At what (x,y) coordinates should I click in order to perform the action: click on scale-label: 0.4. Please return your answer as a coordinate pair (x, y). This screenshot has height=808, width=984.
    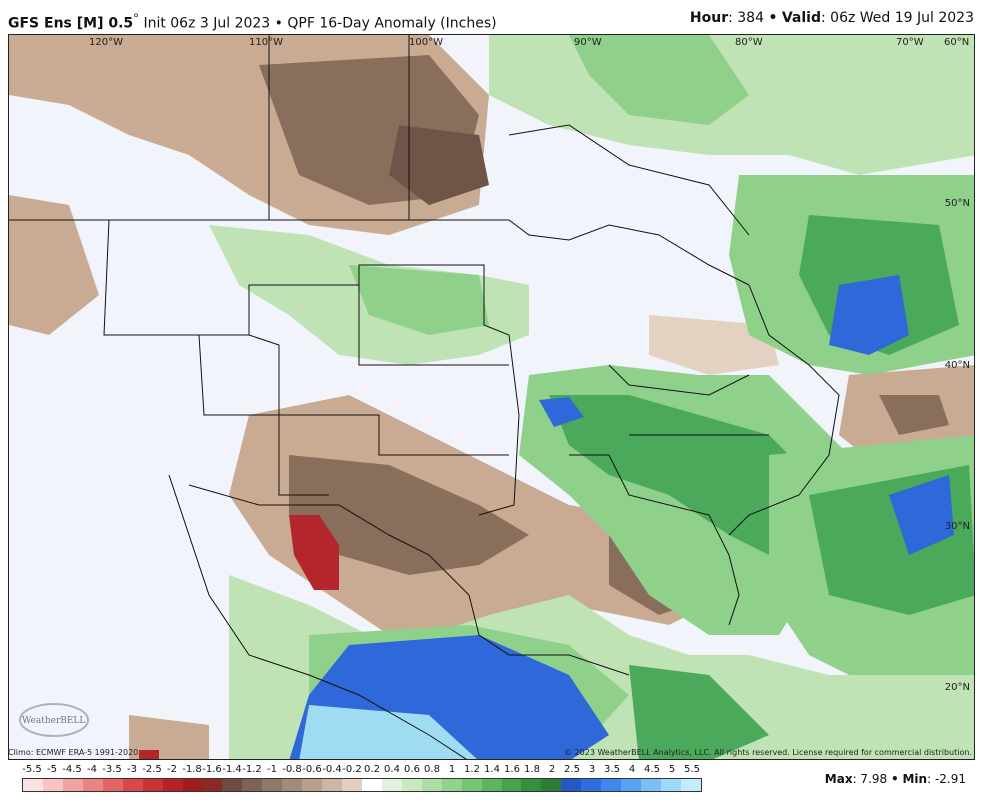
    Looking at the image, I should click on (392, 769).